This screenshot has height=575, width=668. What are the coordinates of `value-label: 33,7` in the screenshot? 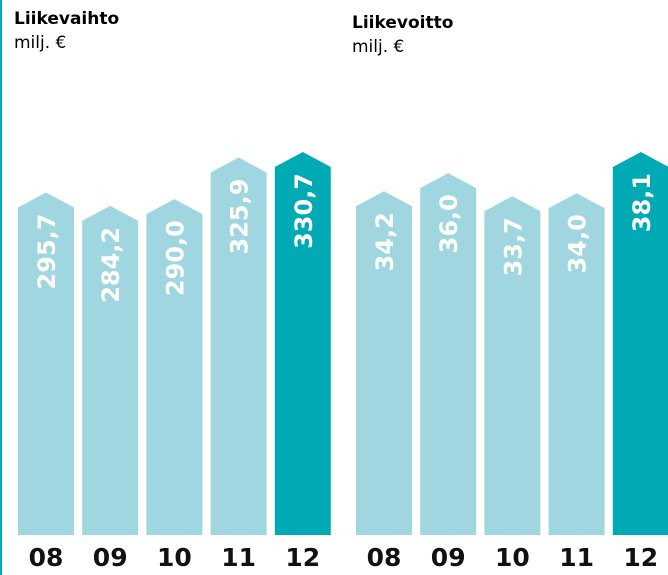 It's located at (513, 246).